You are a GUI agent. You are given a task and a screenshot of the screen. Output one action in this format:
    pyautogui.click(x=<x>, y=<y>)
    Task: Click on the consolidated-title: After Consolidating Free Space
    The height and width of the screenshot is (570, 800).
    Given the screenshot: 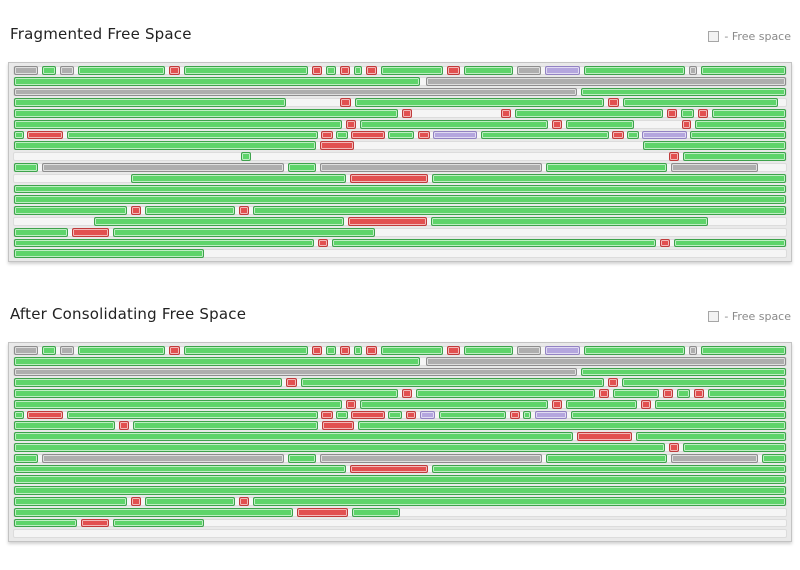 What is the action you would take?
    pyautogui.click(x=128, y=314)
    